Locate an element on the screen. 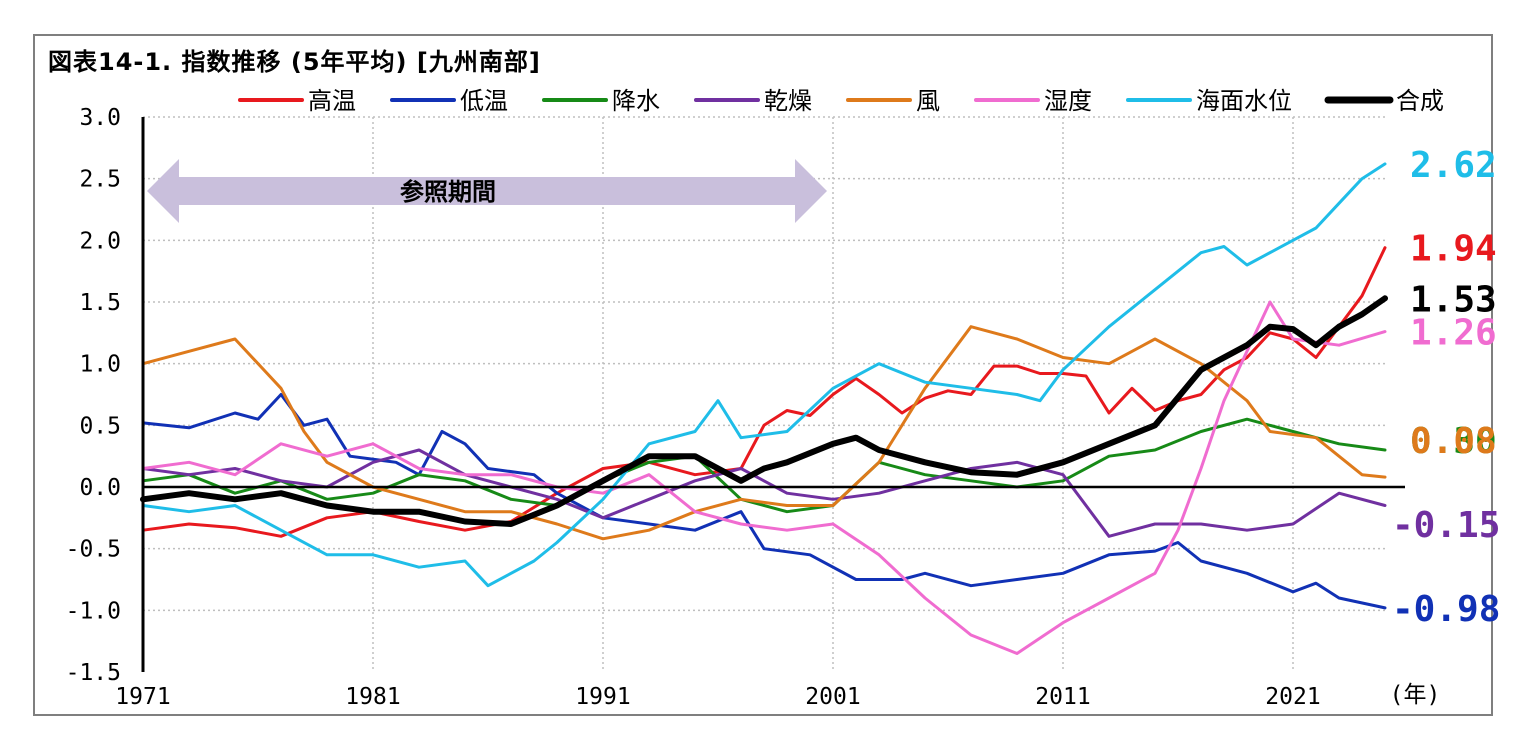  legend-label-3: 乾燥 is located at coordinates (788, 101).